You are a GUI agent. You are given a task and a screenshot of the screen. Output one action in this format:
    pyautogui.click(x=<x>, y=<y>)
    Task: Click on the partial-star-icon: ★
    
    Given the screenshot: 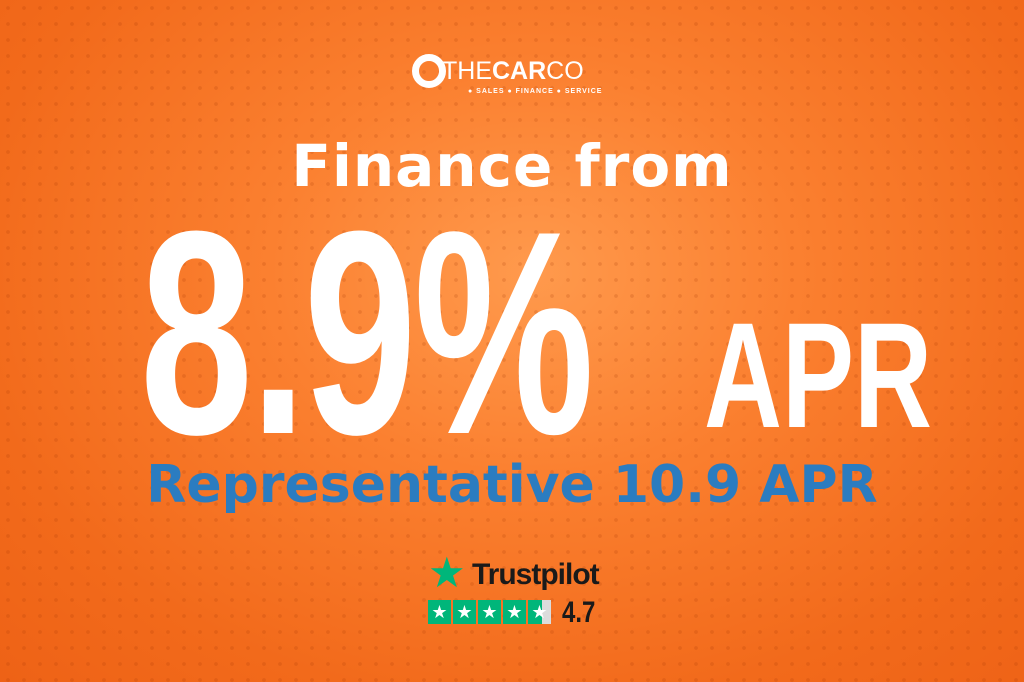 What is the action you would take?
    pyautogui.click(x=539, y=612)
    